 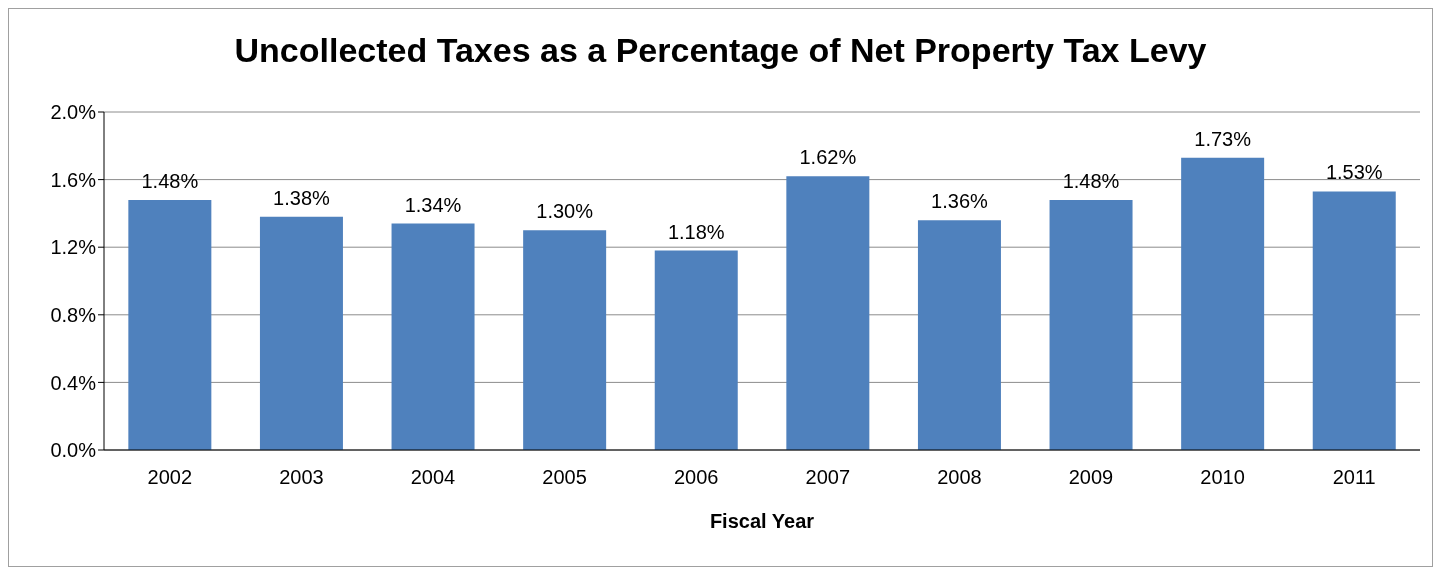 I want to click on data-label: 1.18%, so click(x=696, y=231).